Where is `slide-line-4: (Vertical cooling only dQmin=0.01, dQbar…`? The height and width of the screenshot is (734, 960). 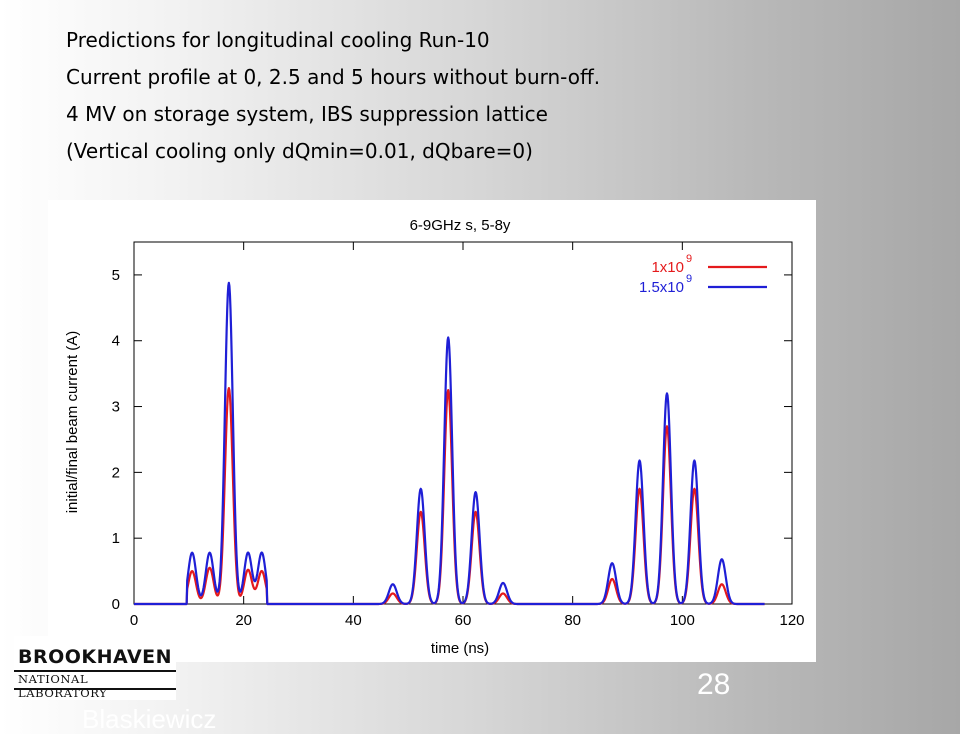 slide-line-4: (Vertical cooling only dQmin=0.01, dQbar… is located at coordinates (299, 151).